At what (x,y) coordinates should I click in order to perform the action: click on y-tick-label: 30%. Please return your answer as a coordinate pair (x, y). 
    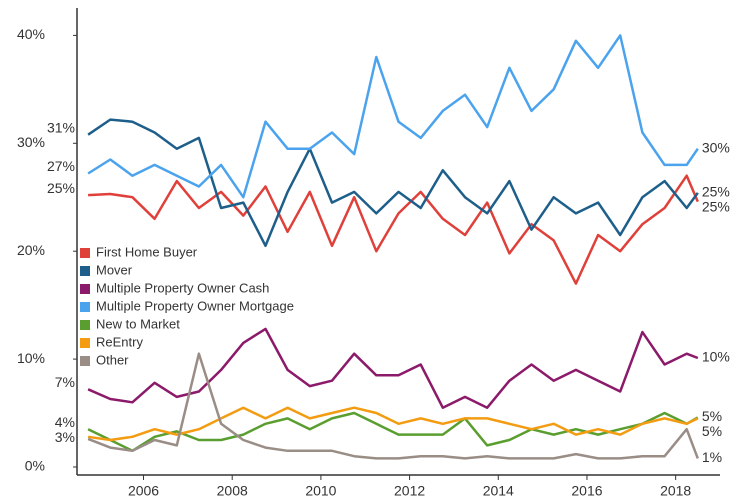
    Looking at the image, I should click on (31, 142).